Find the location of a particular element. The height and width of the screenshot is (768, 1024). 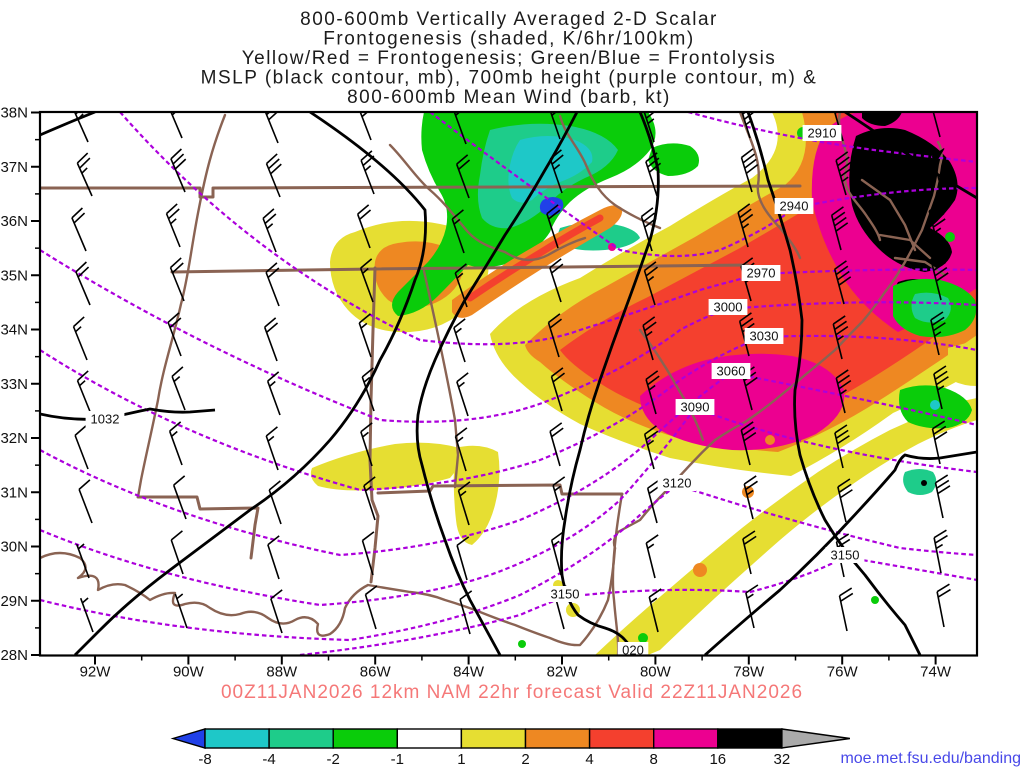

green-blob-small is located at coordinates (673, 159).